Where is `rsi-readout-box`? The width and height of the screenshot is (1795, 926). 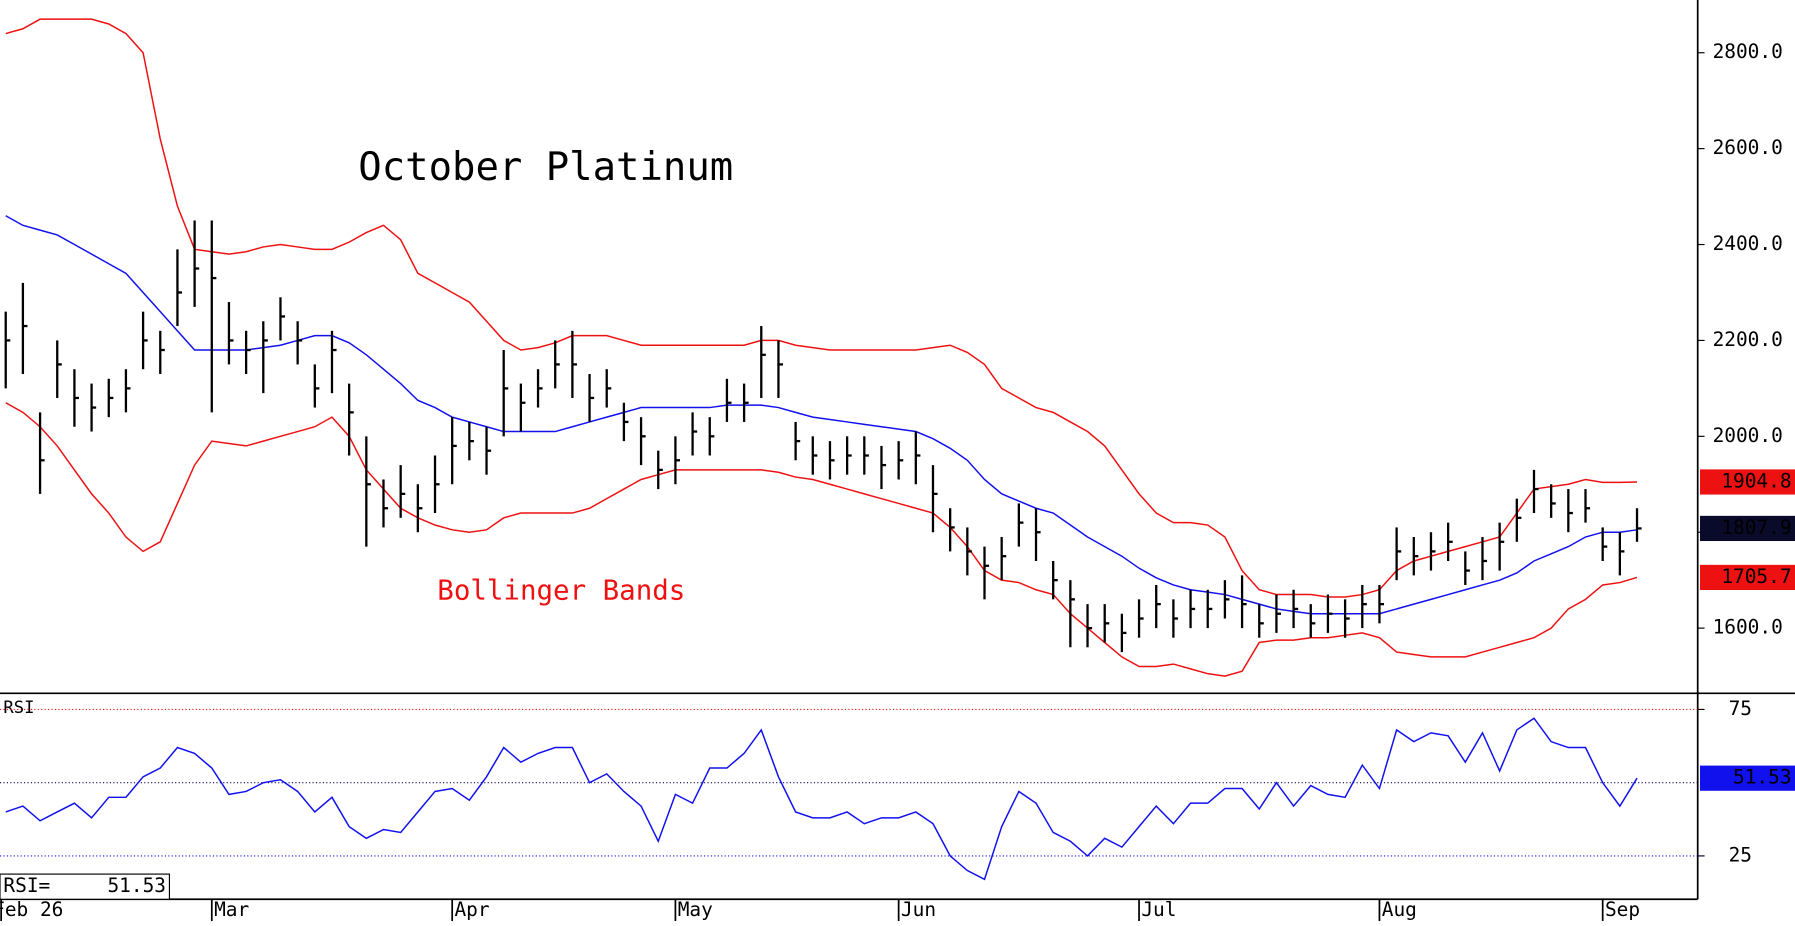
rsi-readout-box is located at coordinates (85, 886).